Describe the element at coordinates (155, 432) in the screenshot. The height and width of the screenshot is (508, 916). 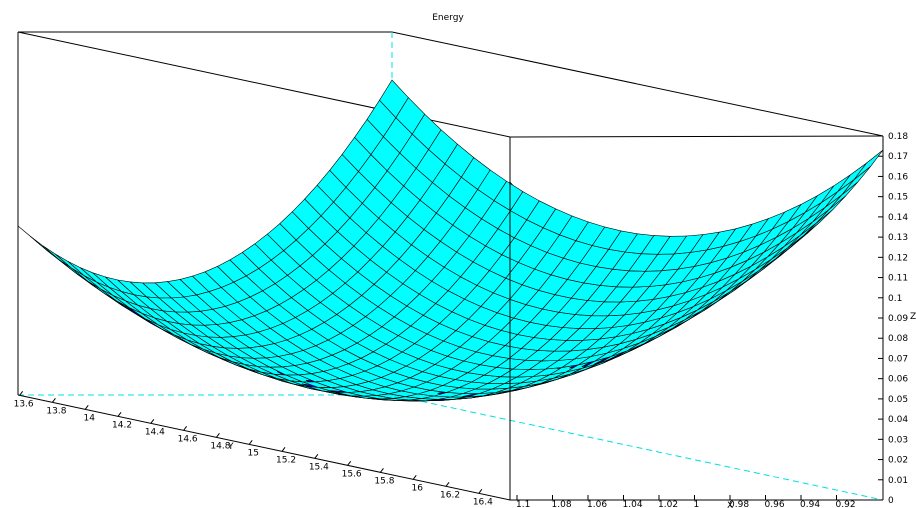
I see `y-tick-label: 14.4` at that location.